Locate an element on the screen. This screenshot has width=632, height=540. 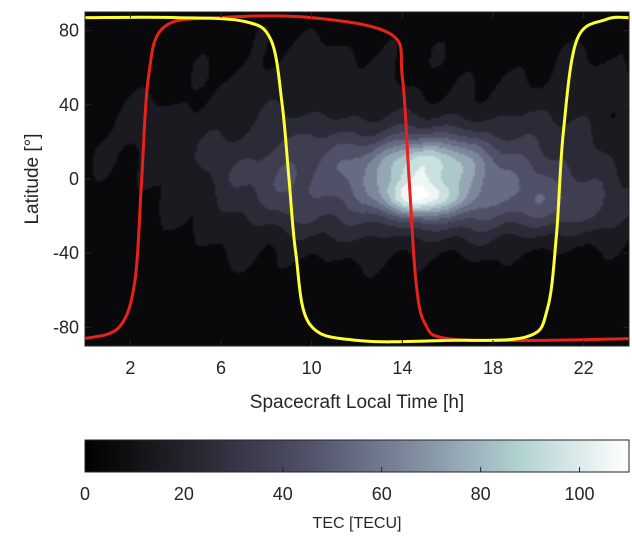
x-tick-label: 22 is located at coordinates (584, 368).